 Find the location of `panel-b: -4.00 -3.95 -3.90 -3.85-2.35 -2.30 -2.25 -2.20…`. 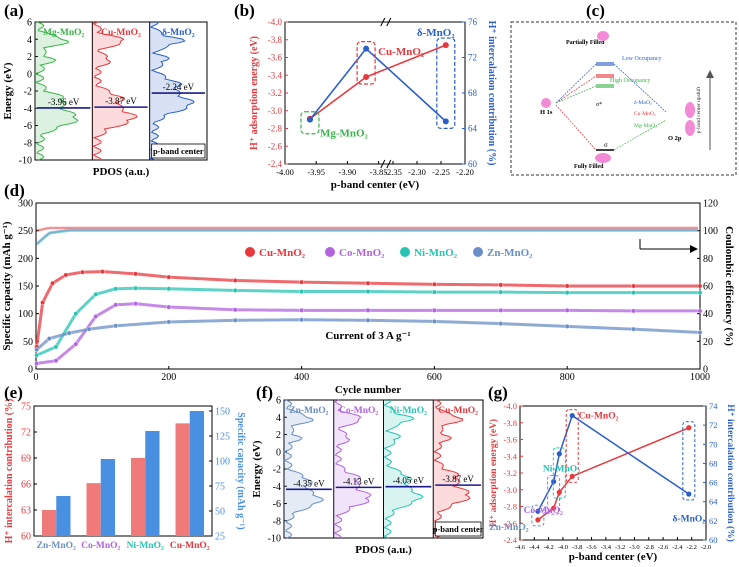

panel-b: -4.00 -3.95 -3.90 -3.85-2.35 -2.30 -2.25 -2.20… is located at coordinates (373, 104).